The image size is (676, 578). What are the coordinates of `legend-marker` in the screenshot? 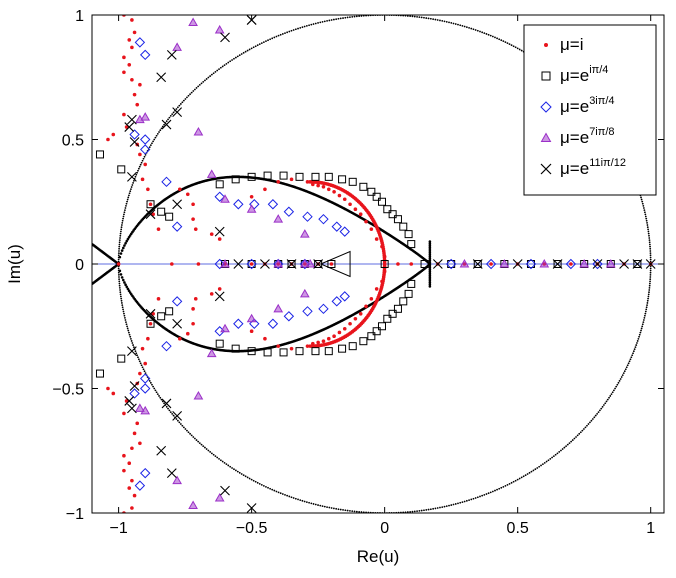 It's located at (546, 76).